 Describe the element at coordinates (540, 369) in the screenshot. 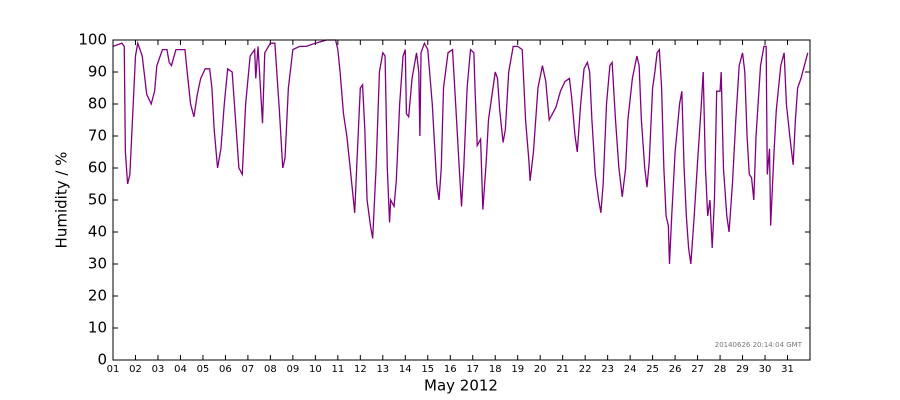

I see `x-tick-label: 20` at that location.